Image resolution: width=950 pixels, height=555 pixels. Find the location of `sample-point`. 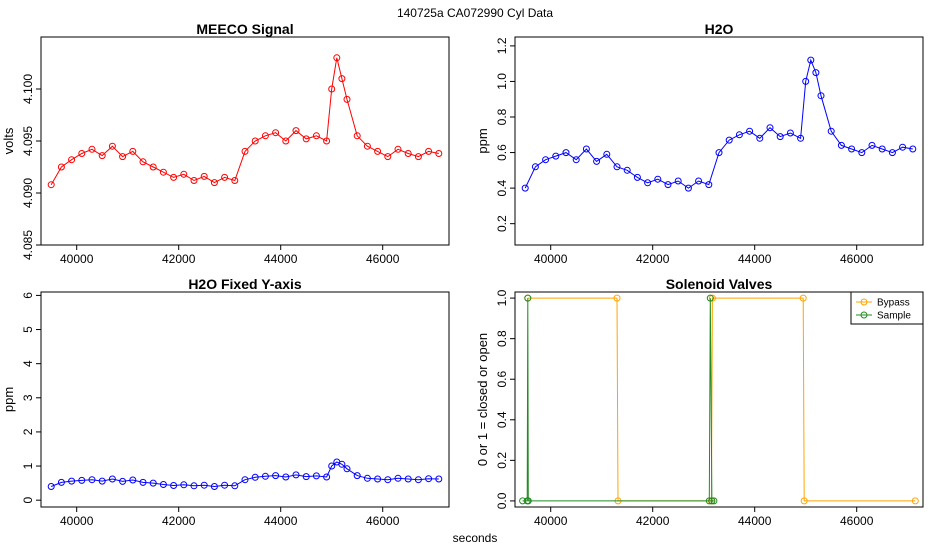

sample-point is located at coordinates (714, 501).